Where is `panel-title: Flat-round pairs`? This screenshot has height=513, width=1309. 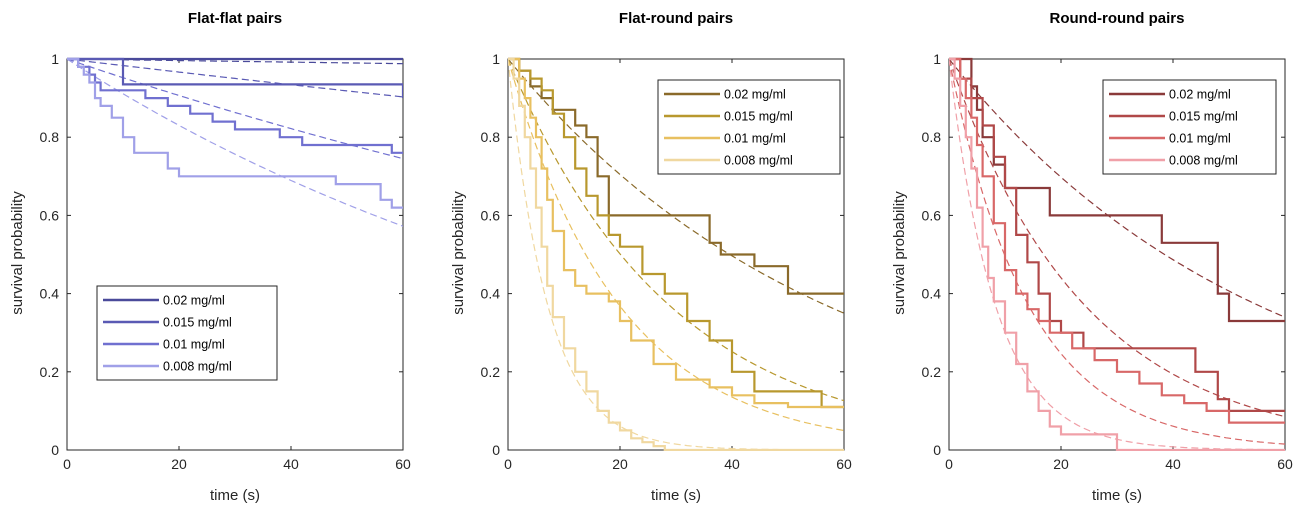 panel-title: Flat-round pairs is located at coordinates (676, 18).